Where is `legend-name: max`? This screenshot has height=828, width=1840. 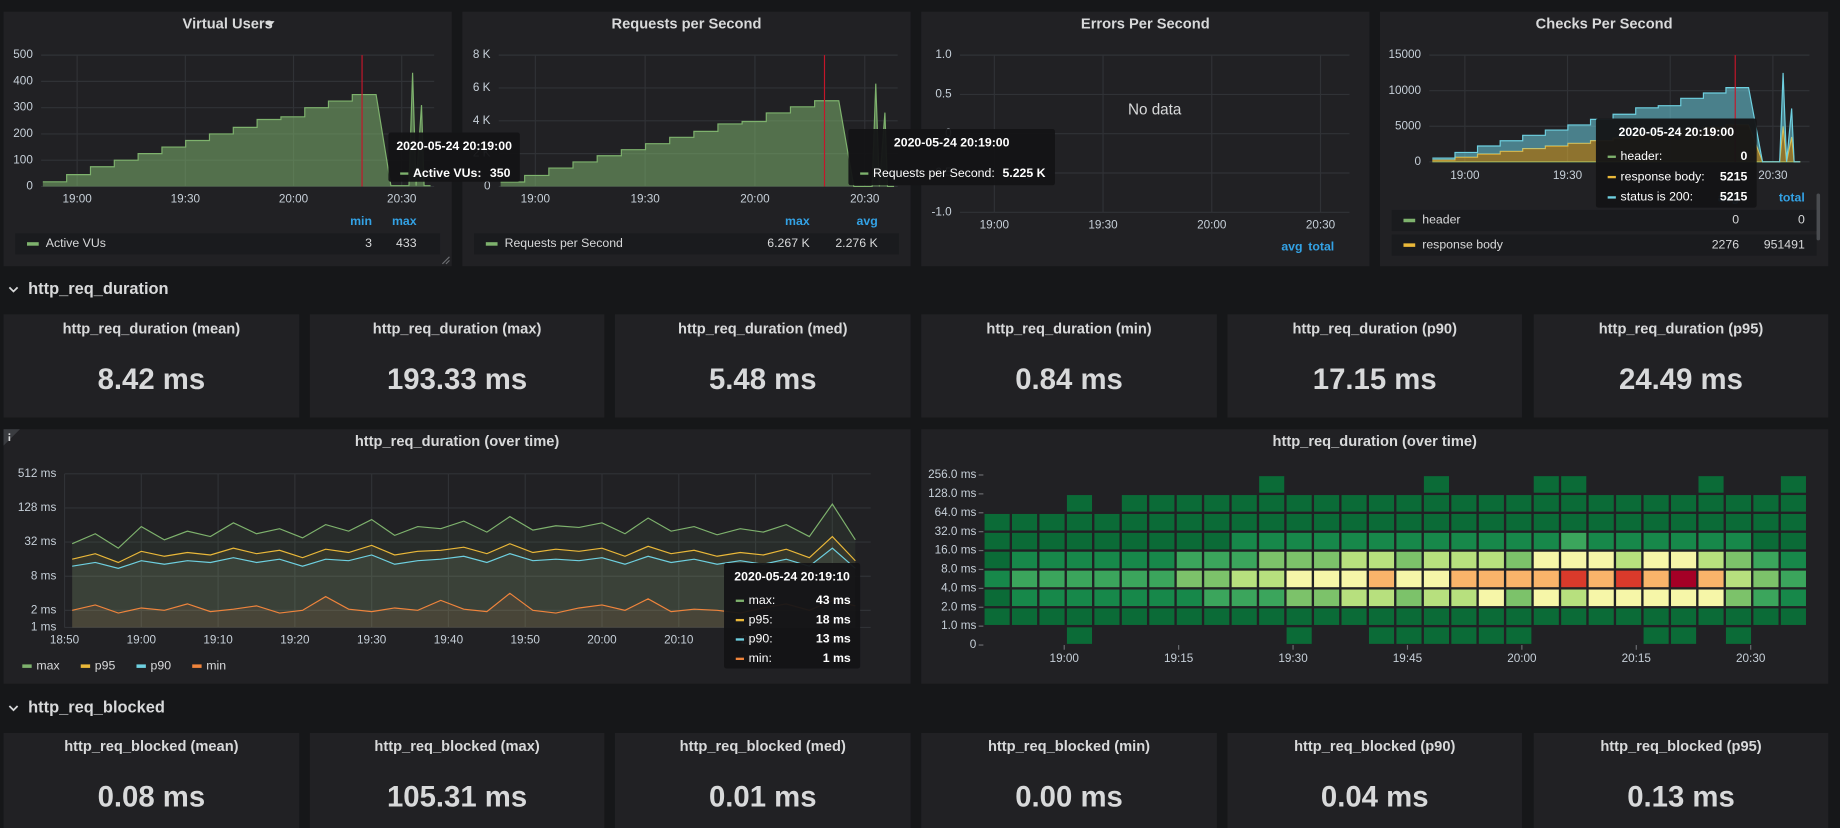
legend-name: max is located at coordinates (48, 665).